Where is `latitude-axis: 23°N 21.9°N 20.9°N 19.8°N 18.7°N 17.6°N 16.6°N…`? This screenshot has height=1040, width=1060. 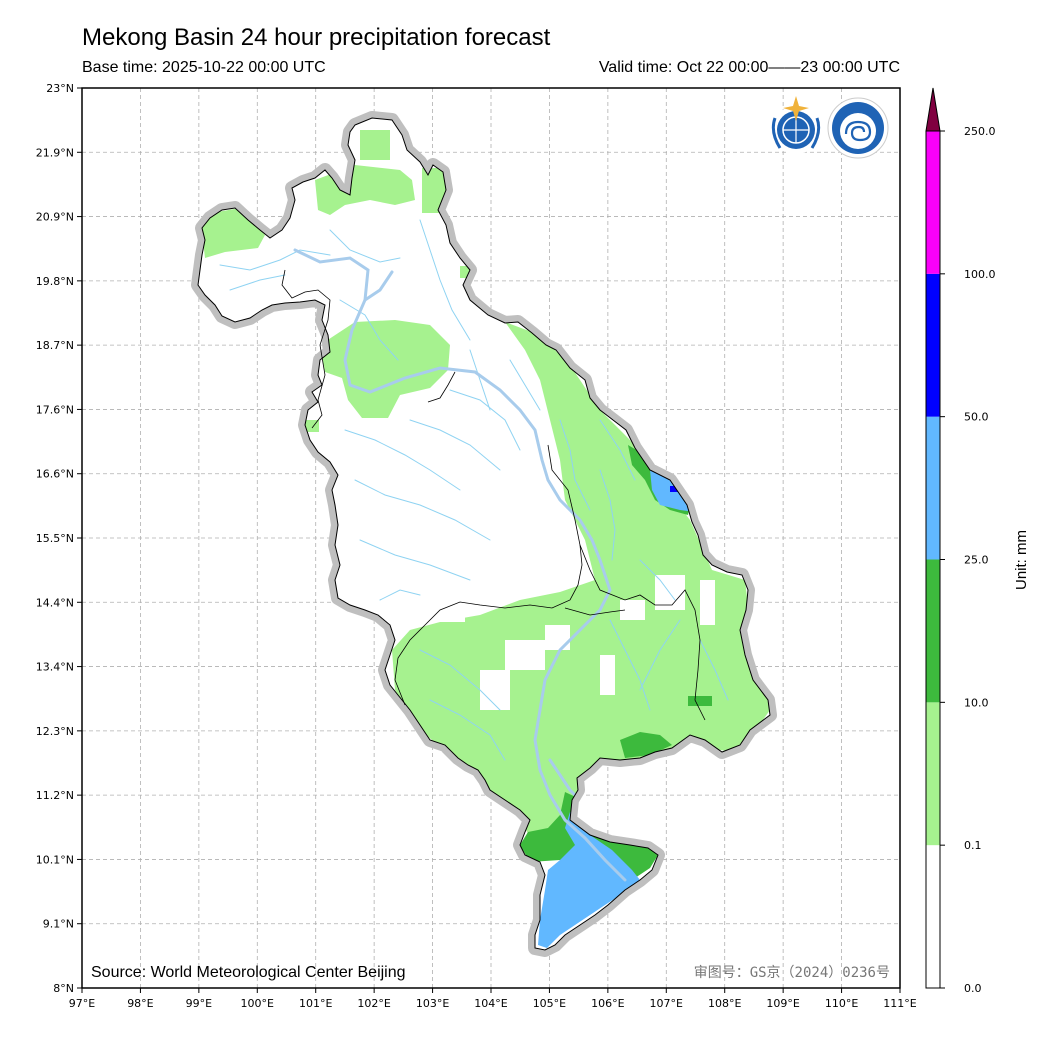 latitude-axis: 23°N 21.9°N 20.9°N 19.8°N 18.7°N 17.6°N 16.6°N… is located at coordinates (59, 538).